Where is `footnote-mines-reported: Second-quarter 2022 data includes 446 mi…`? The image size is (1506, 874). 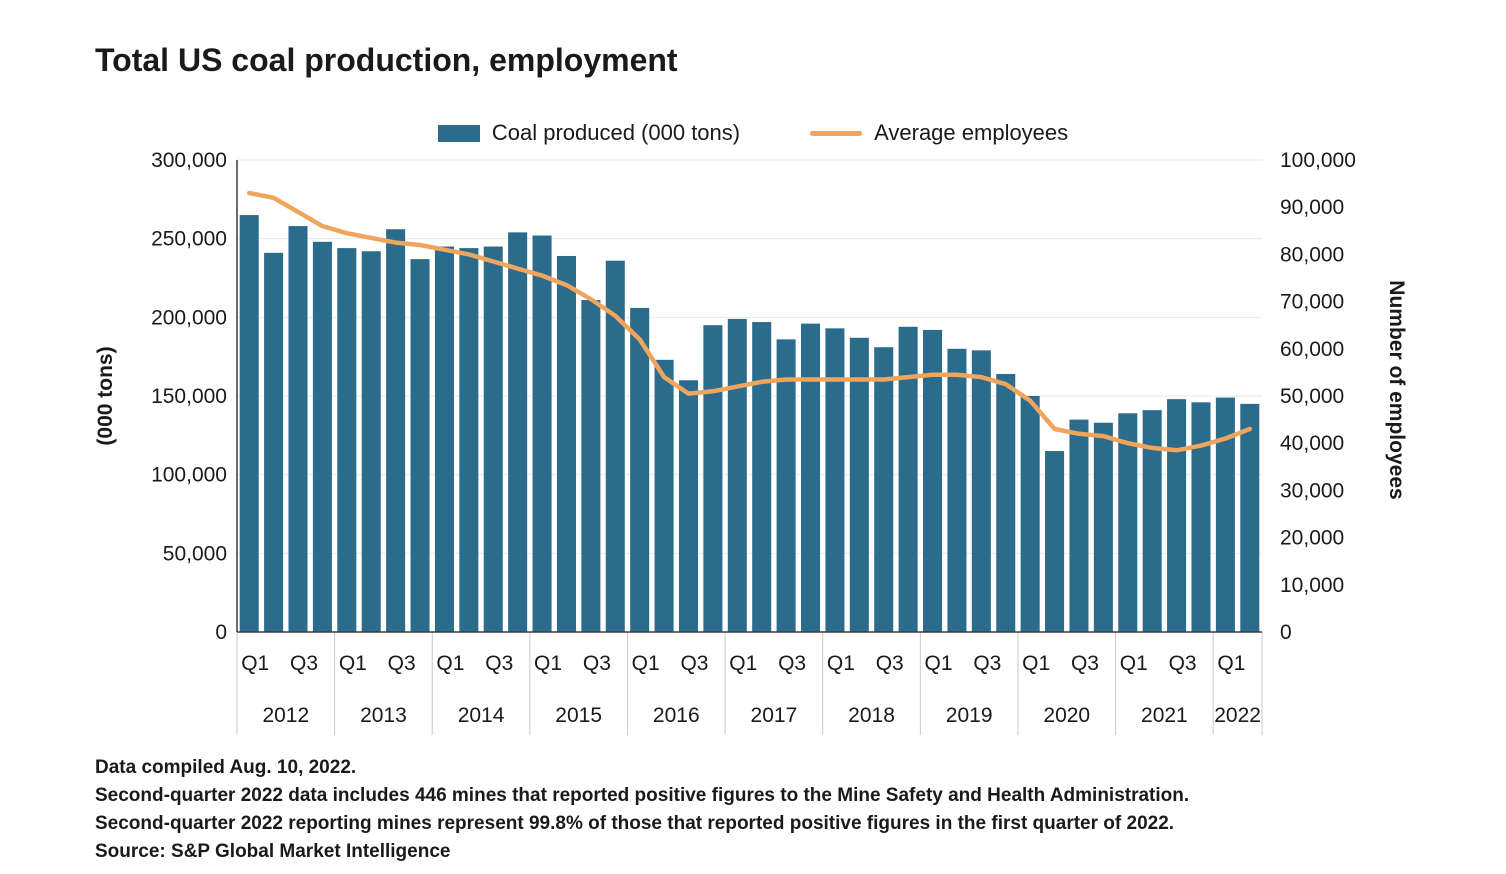
footnote-mines-reported: Second-quarter 2022 data includes 446 mi… is located at coordinates (642, 795).